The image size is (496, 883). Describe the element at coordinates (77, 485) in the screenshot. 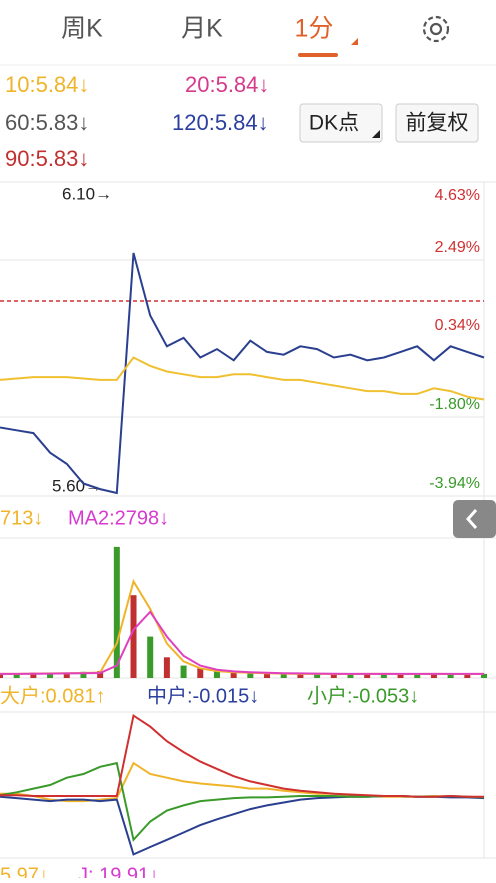

I see `low-label: 5.60→` at that location.